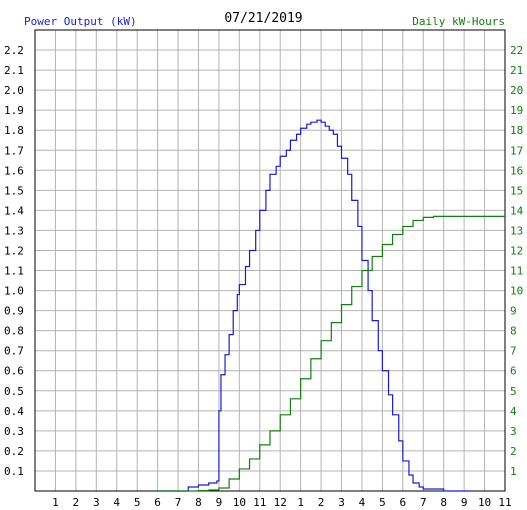  What do you see at coordinates (513, 351) in the screenshot?
I see `right-tick-label: 7` at bounding box center [513, 351].